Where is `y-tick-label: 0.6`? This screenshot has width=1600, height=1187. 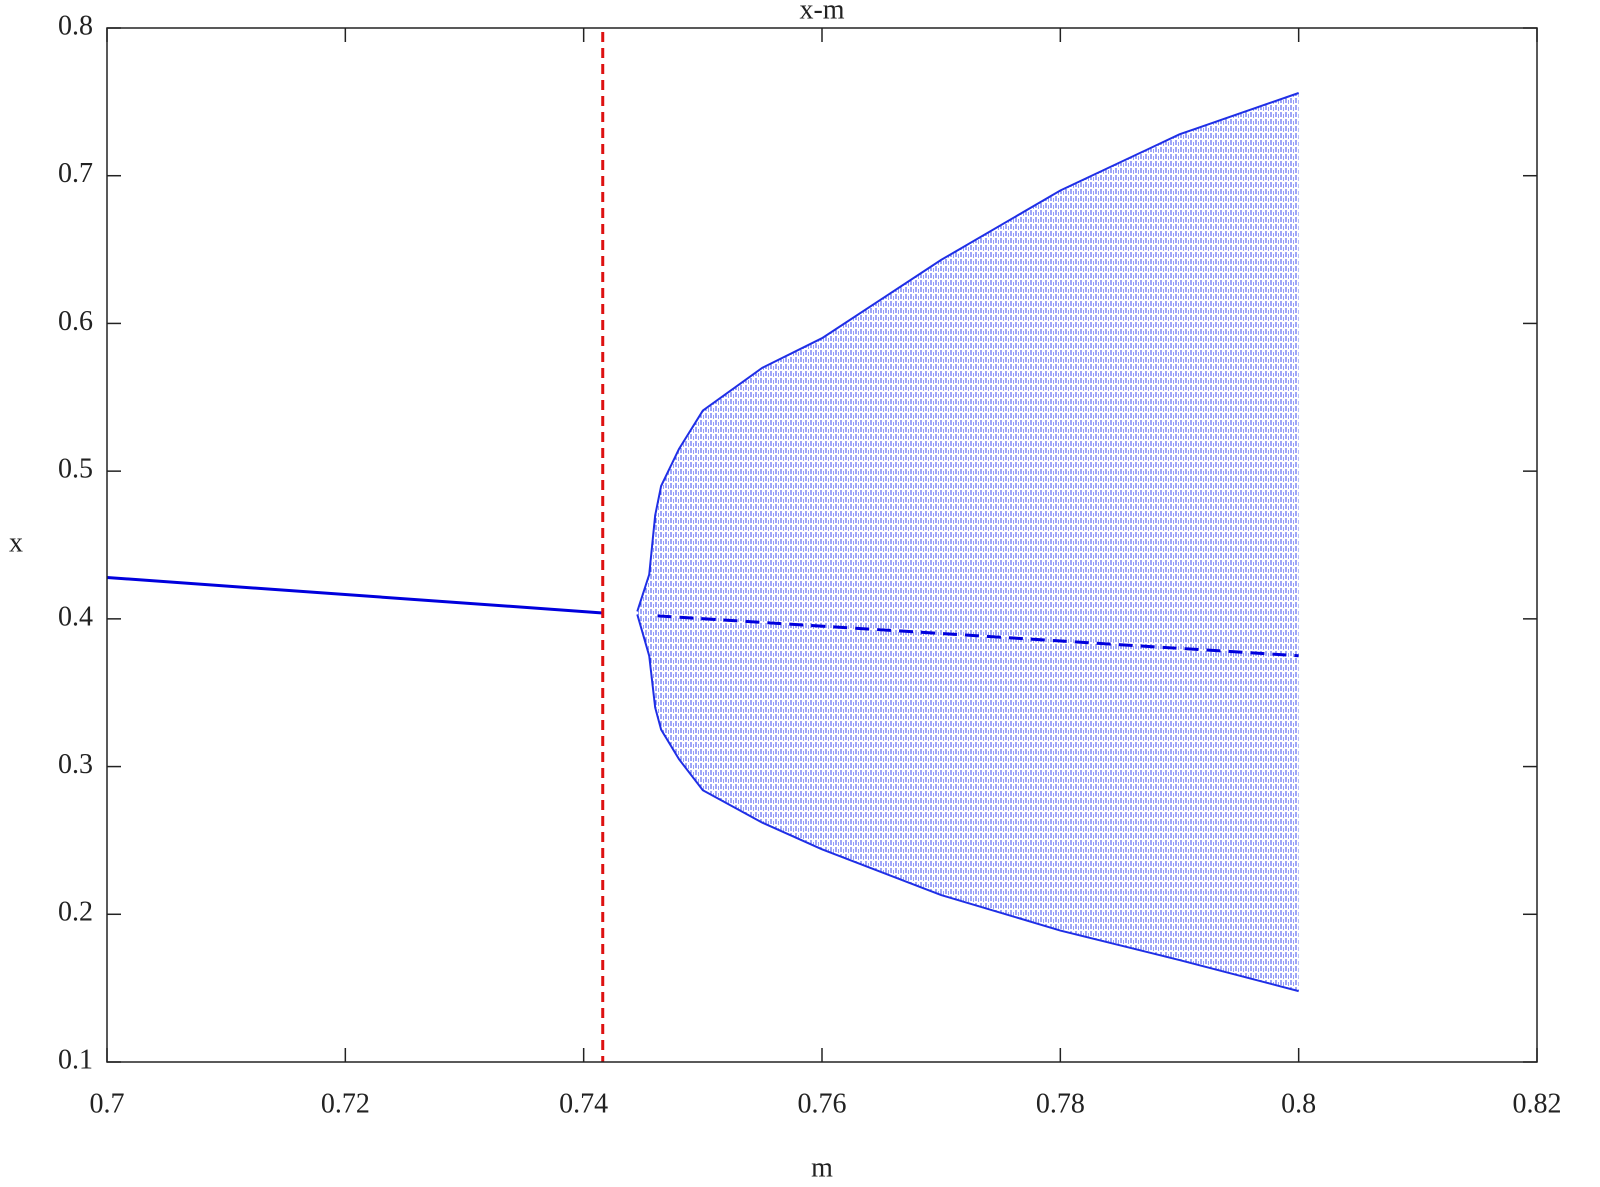
y-tick-label: 0.6 is located at coordinates (75, 321).